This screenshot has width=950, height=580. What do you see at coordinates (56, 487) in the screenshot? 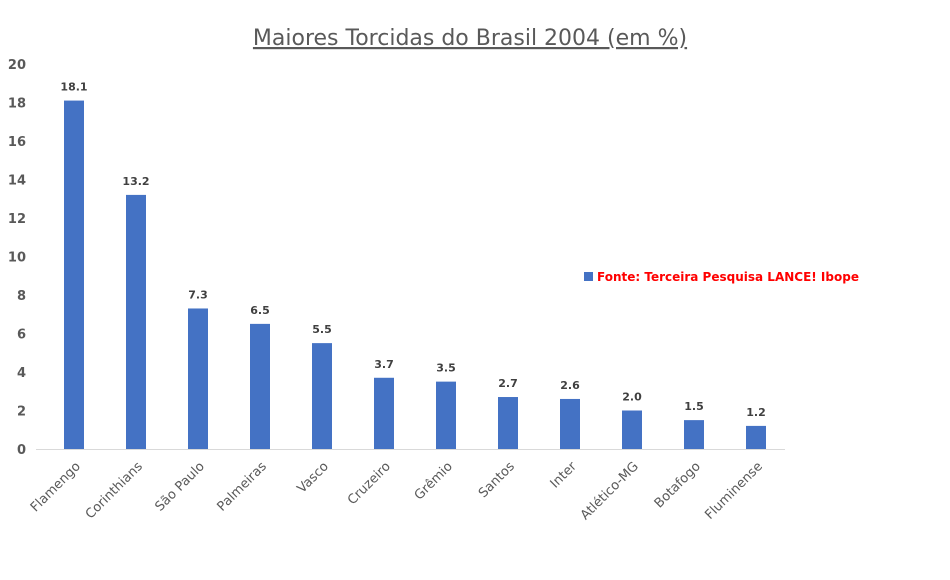
I see `x-tick-label: Flamengo` at bounding box center [56, 487].